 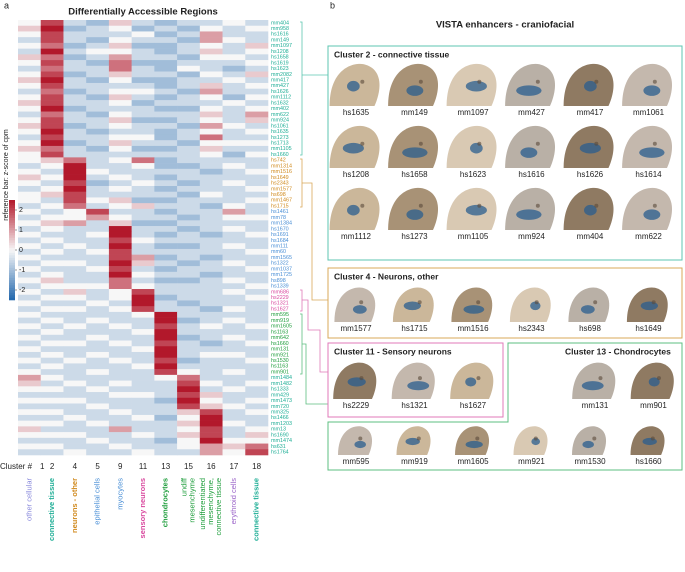 I want to click on row-label: mm921, so click(x=280, y=355).